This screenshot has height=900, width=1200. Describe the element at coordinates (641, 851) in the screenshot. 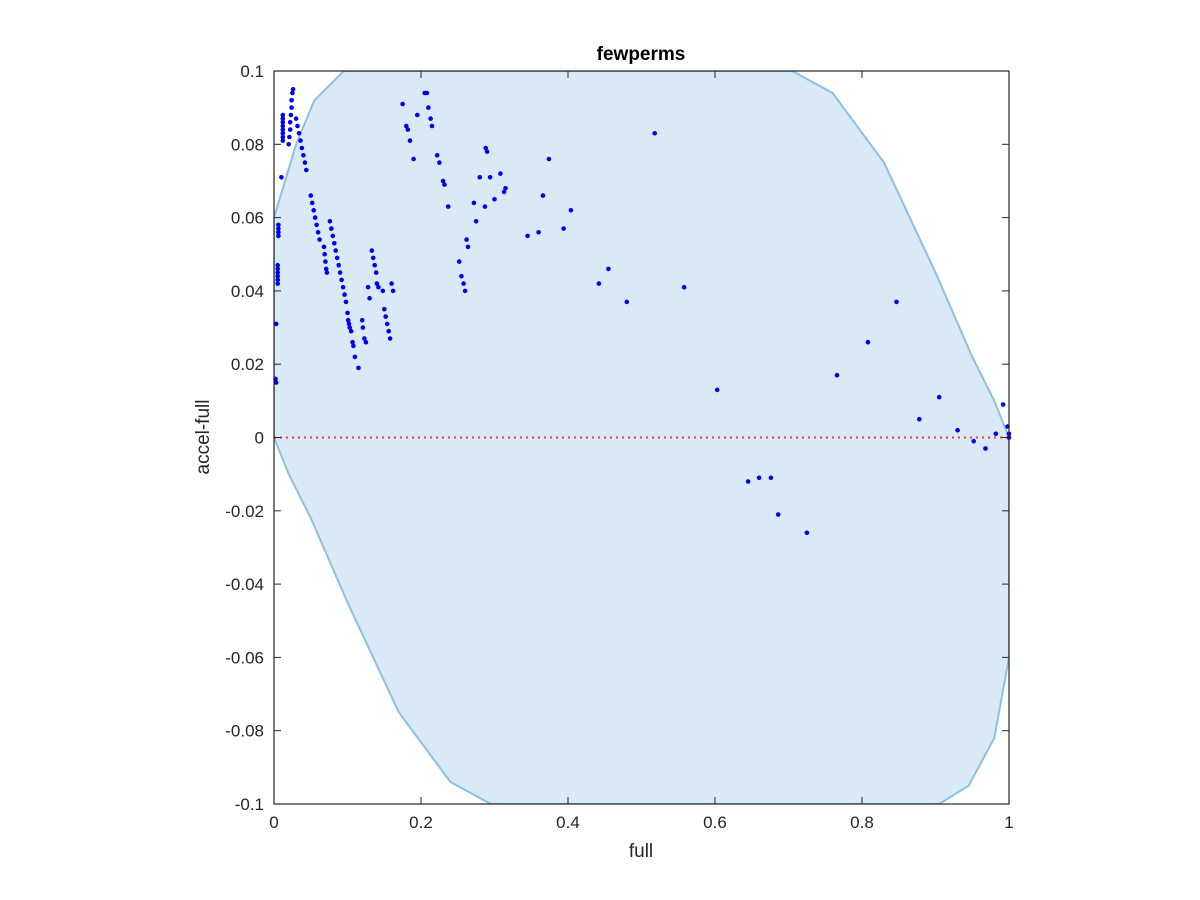

I see `x-axis-label: full` at that location.